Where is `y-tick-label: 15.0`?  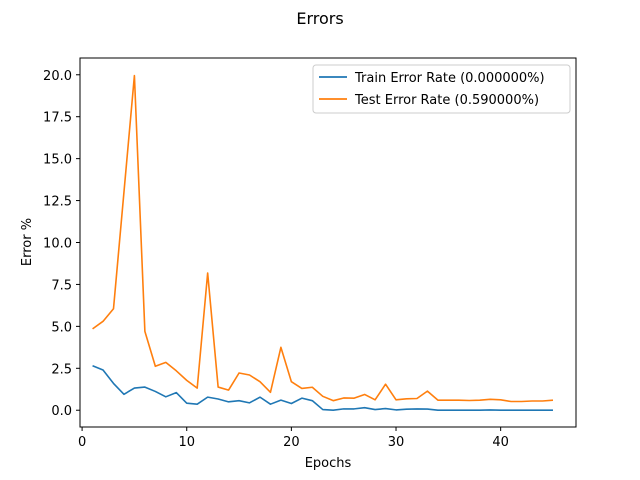 y-tick-label: 15.0 is located at coordinates (57, 160).